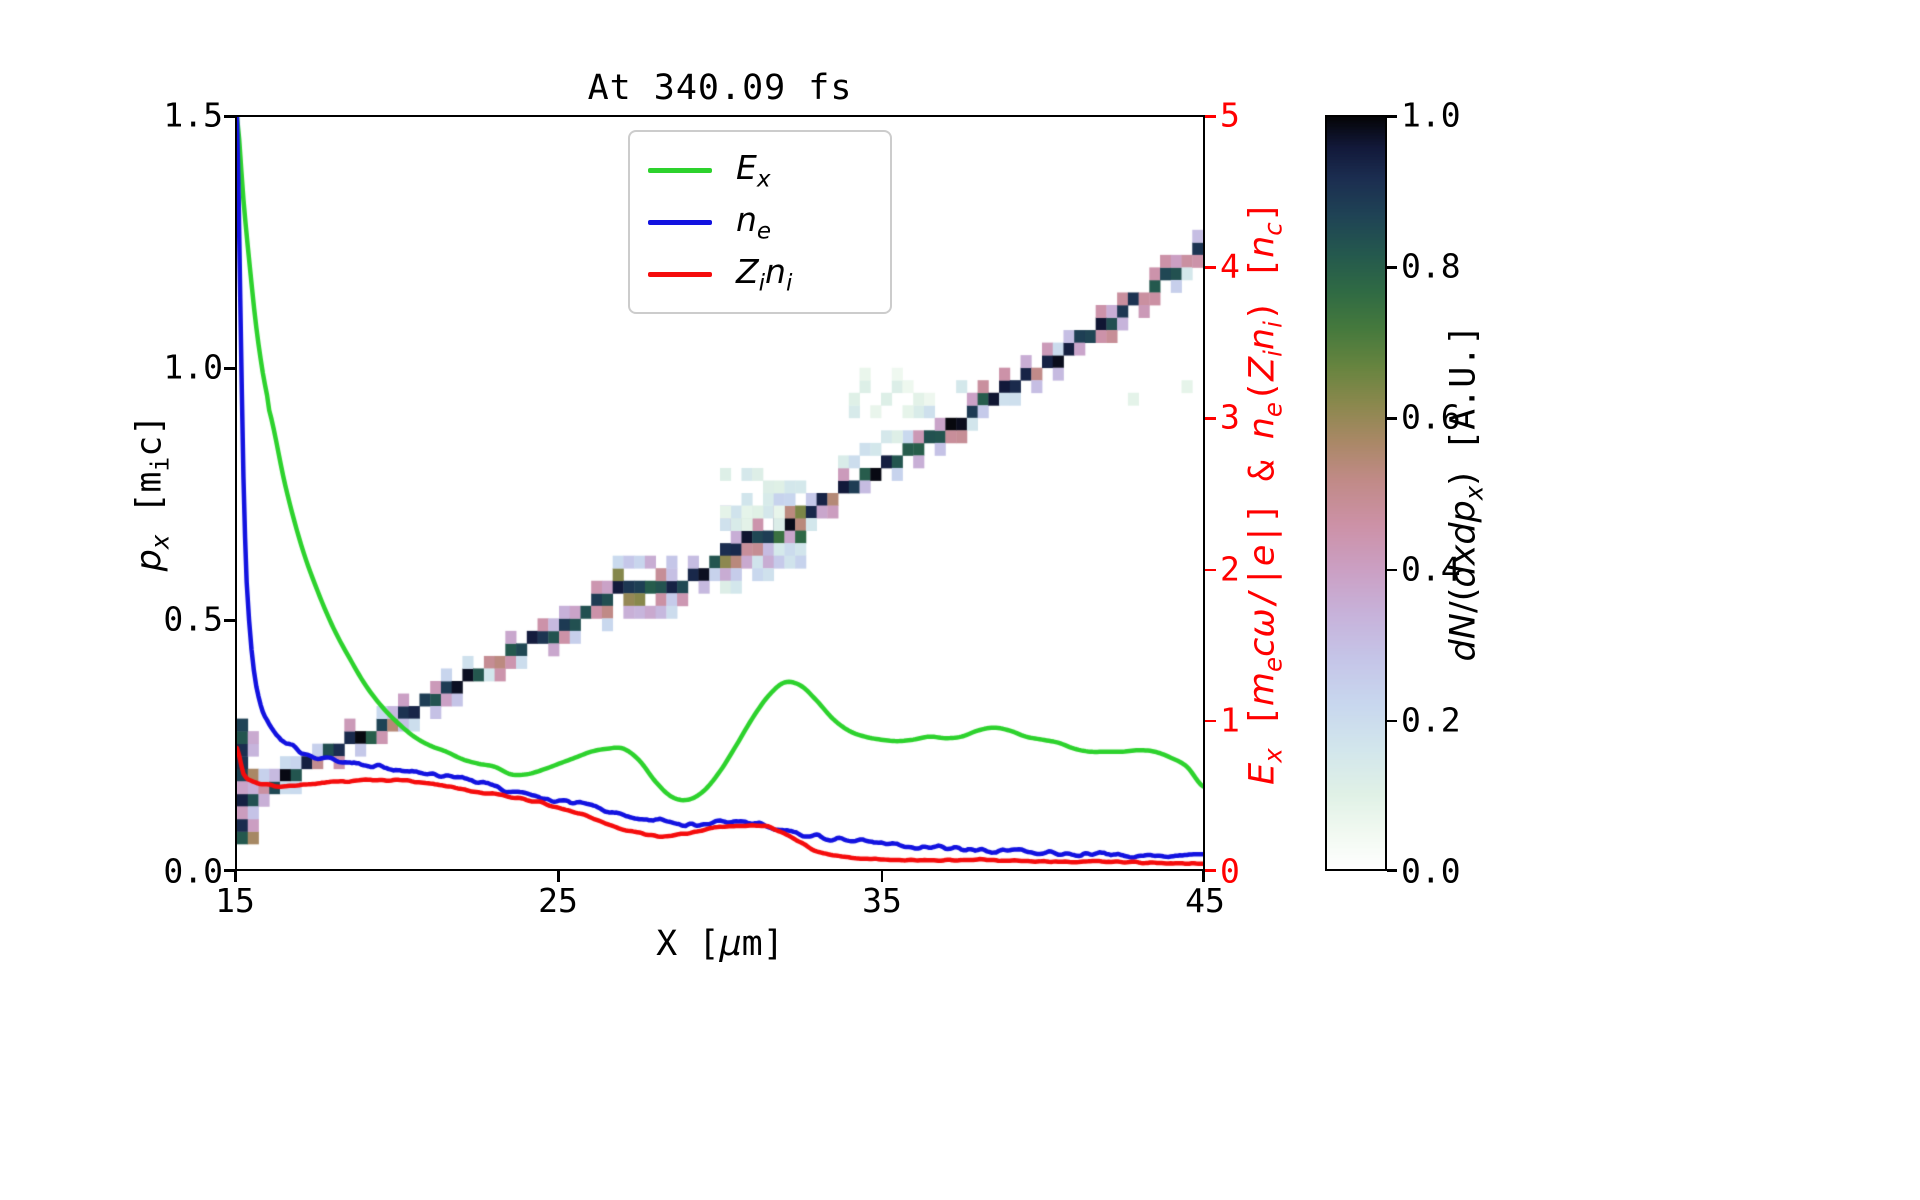  I want to click on legend: Ex ne Zini, so click(760, 222).